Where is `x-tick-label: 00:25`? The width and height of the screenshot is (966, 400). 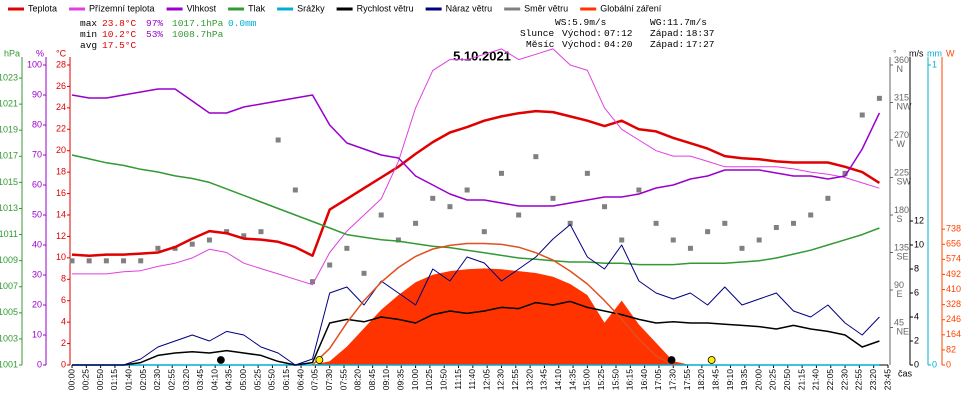 x-tick-label: 00:25 is located at coordinates (86, 380).